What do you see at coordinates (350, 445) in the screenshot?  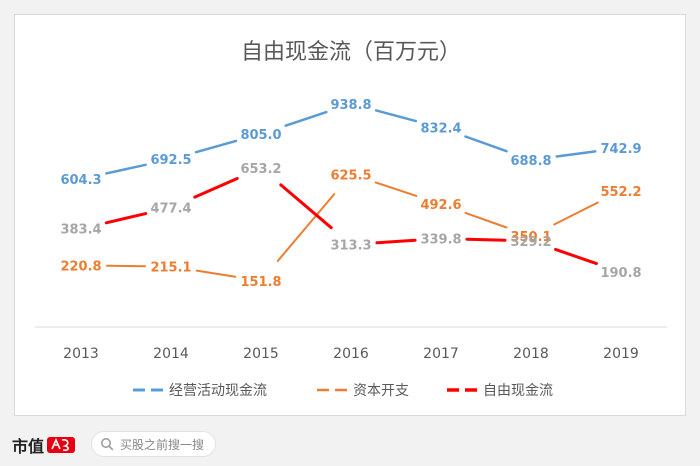 I see `bottom-bar: 市值 买股之前搜一搜` at bounding box center [350, 445].